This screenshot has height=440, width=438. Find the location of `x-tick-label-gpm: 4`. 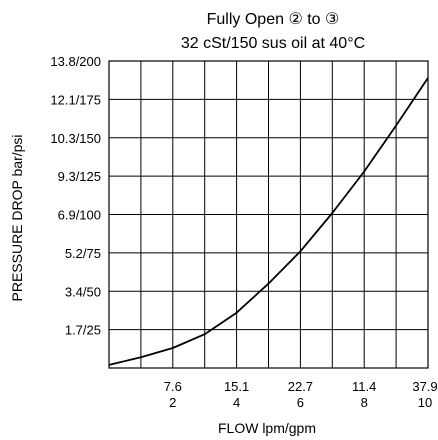

x-tick-label-gpm: 4 is located at coordinates (236, 402).